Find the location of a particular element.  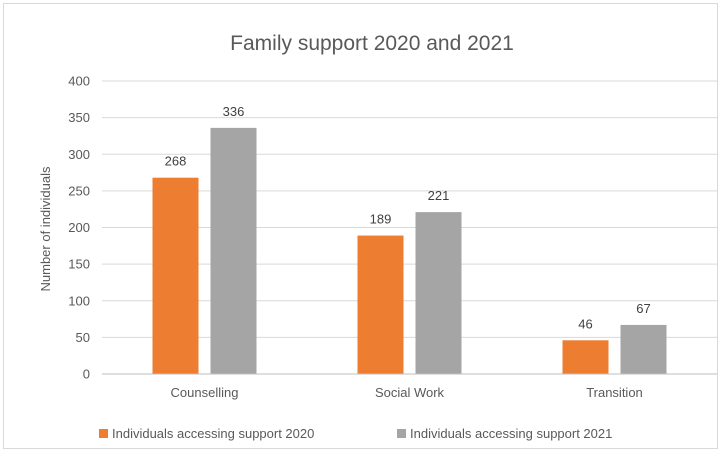

x-tick-label: Transition is located at coordinates (614, 392).